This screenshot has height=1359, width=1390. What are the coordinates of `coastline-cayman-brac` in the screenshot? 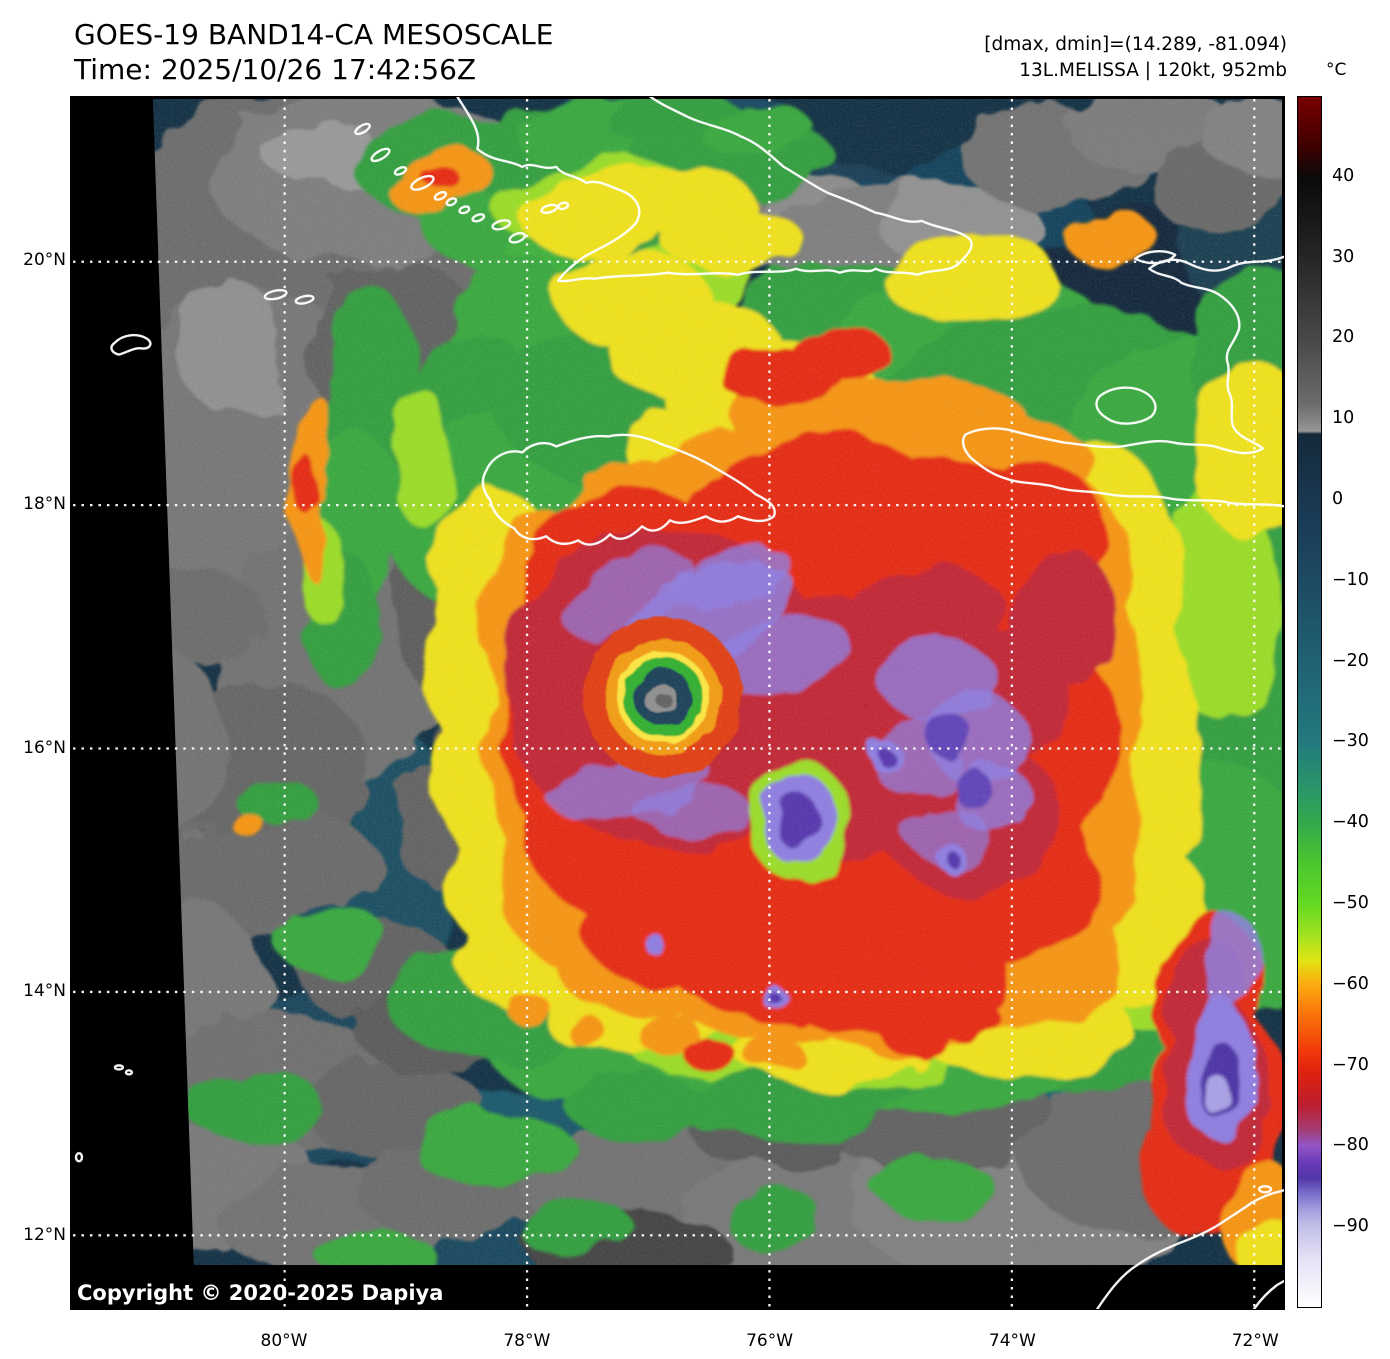 It's located at (304, 299).